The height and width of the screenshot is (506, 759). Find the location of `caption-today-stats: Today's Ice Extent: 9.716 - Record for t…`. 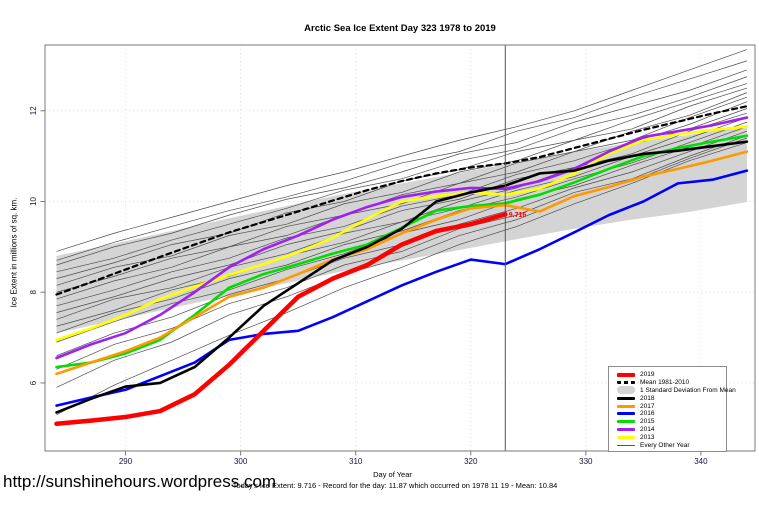

caption-today-stats: Today's Ice Extent: 9.716 - Record for t… is located at coordinates (395, 485).